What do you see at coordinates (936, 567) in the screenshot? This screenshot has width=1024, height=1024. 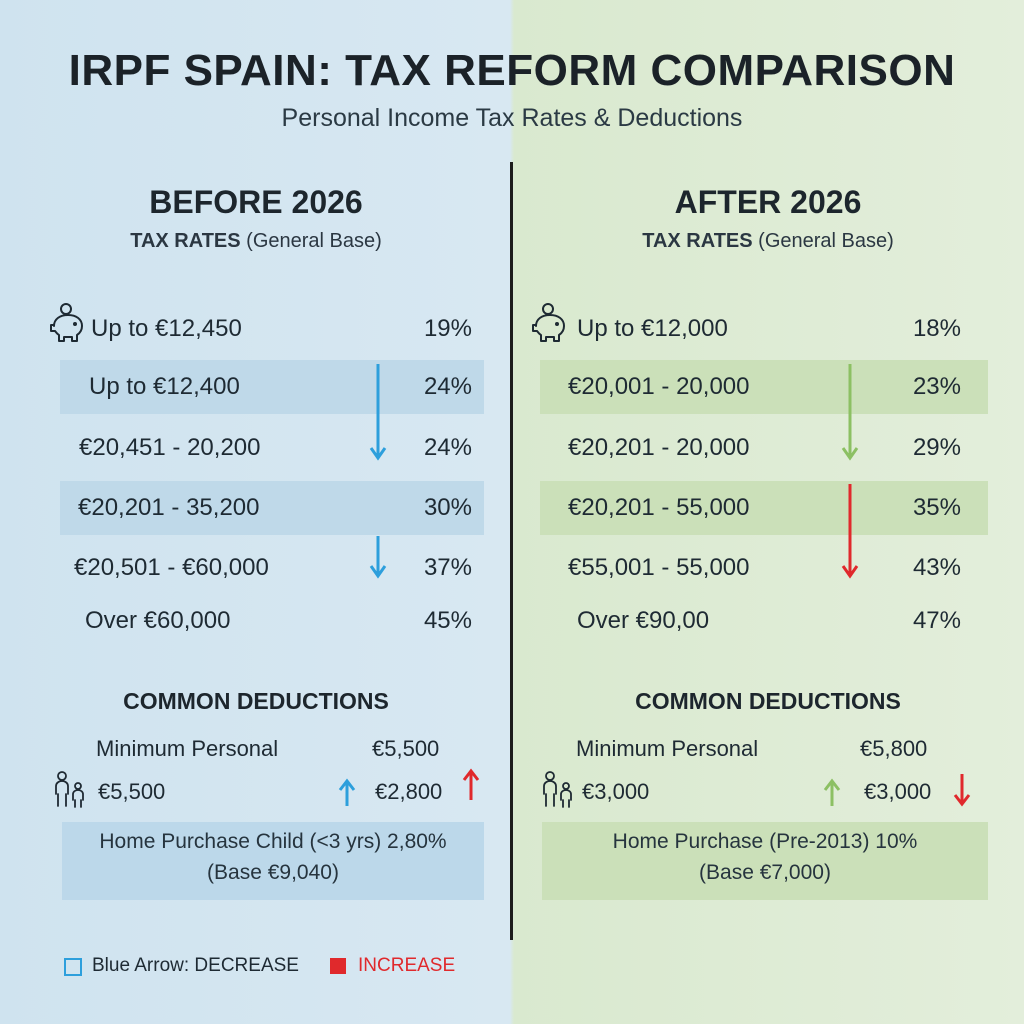 I see `bracket-rate: 43%` at bounding box center [936, 567].